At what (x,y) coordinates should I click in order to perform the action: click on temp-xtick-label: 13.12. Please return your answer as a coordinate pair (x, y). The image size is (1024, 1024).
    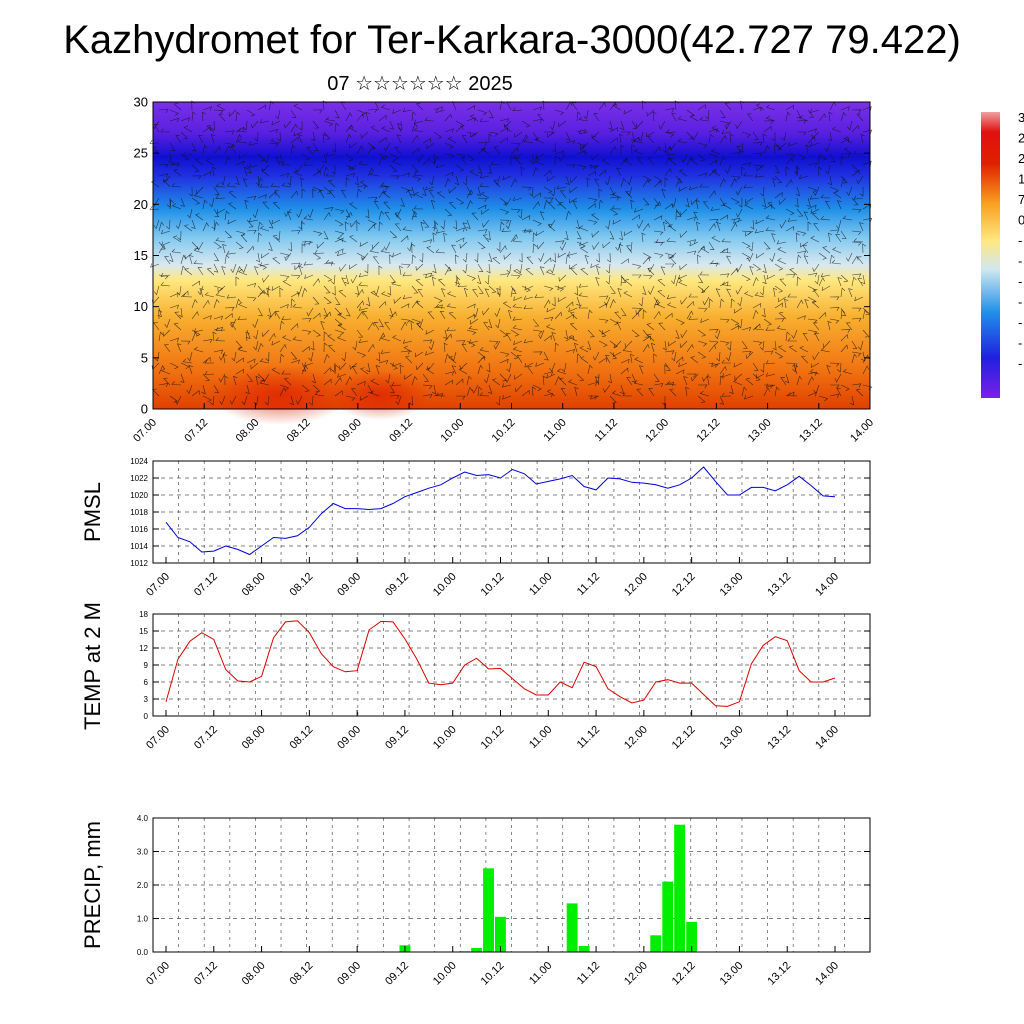
    Looking at the image, I should click on (779, 738).